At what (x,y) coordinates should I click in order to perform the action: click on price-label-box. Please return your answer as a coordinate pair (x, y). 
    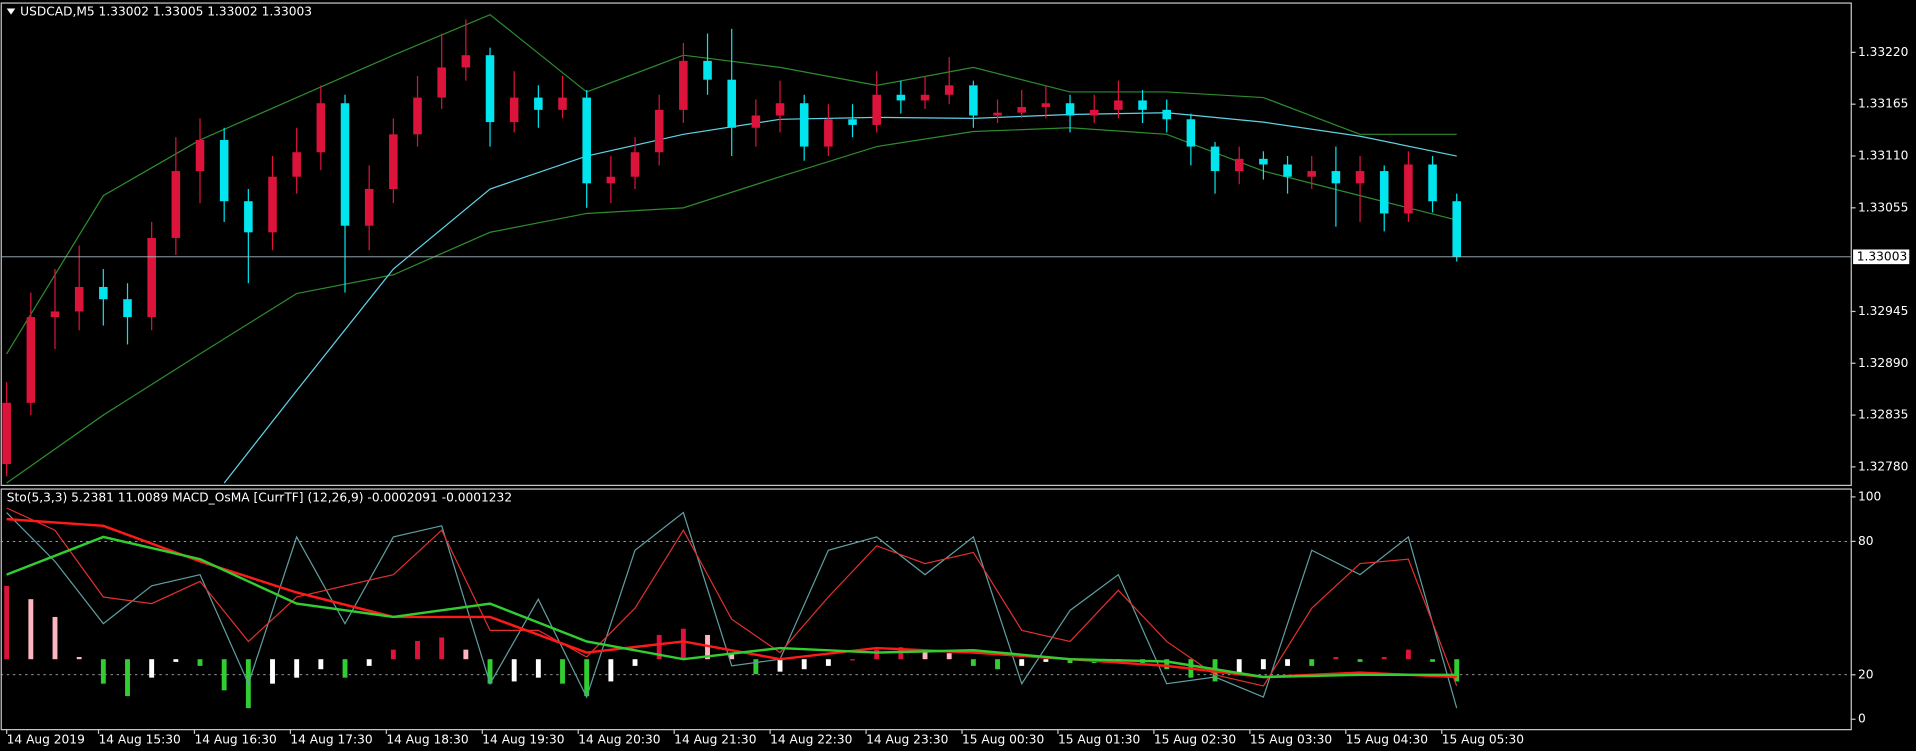
    Looking at the image, I should click on (1881, 257).